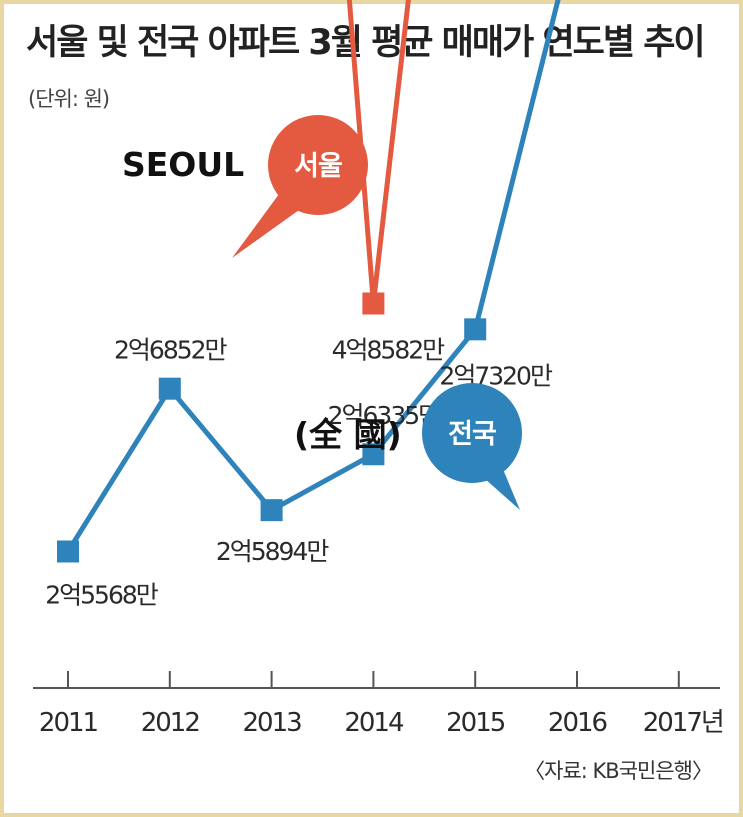 The height and width of the screenshot is (817, 743). What do you see at coordinates (379, 704) in the screenshot?
I see `x-axis: 2011 2012 2013 2014 2015 2016 2017년` at bounding box center [379, 704].